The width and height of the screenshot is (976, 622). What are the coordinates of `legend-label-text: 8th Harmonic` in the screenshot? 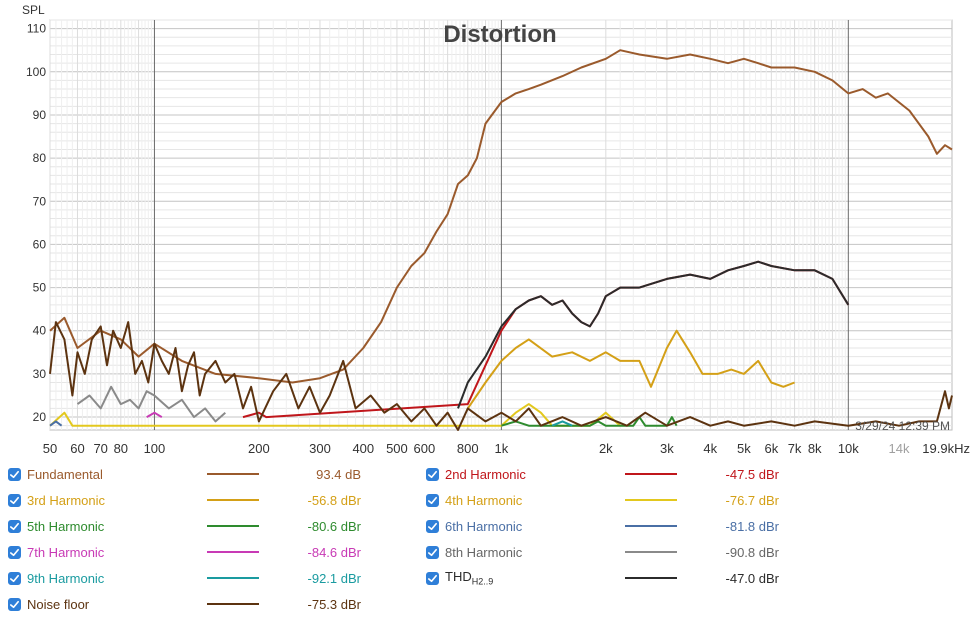 It's located at (484, 552).